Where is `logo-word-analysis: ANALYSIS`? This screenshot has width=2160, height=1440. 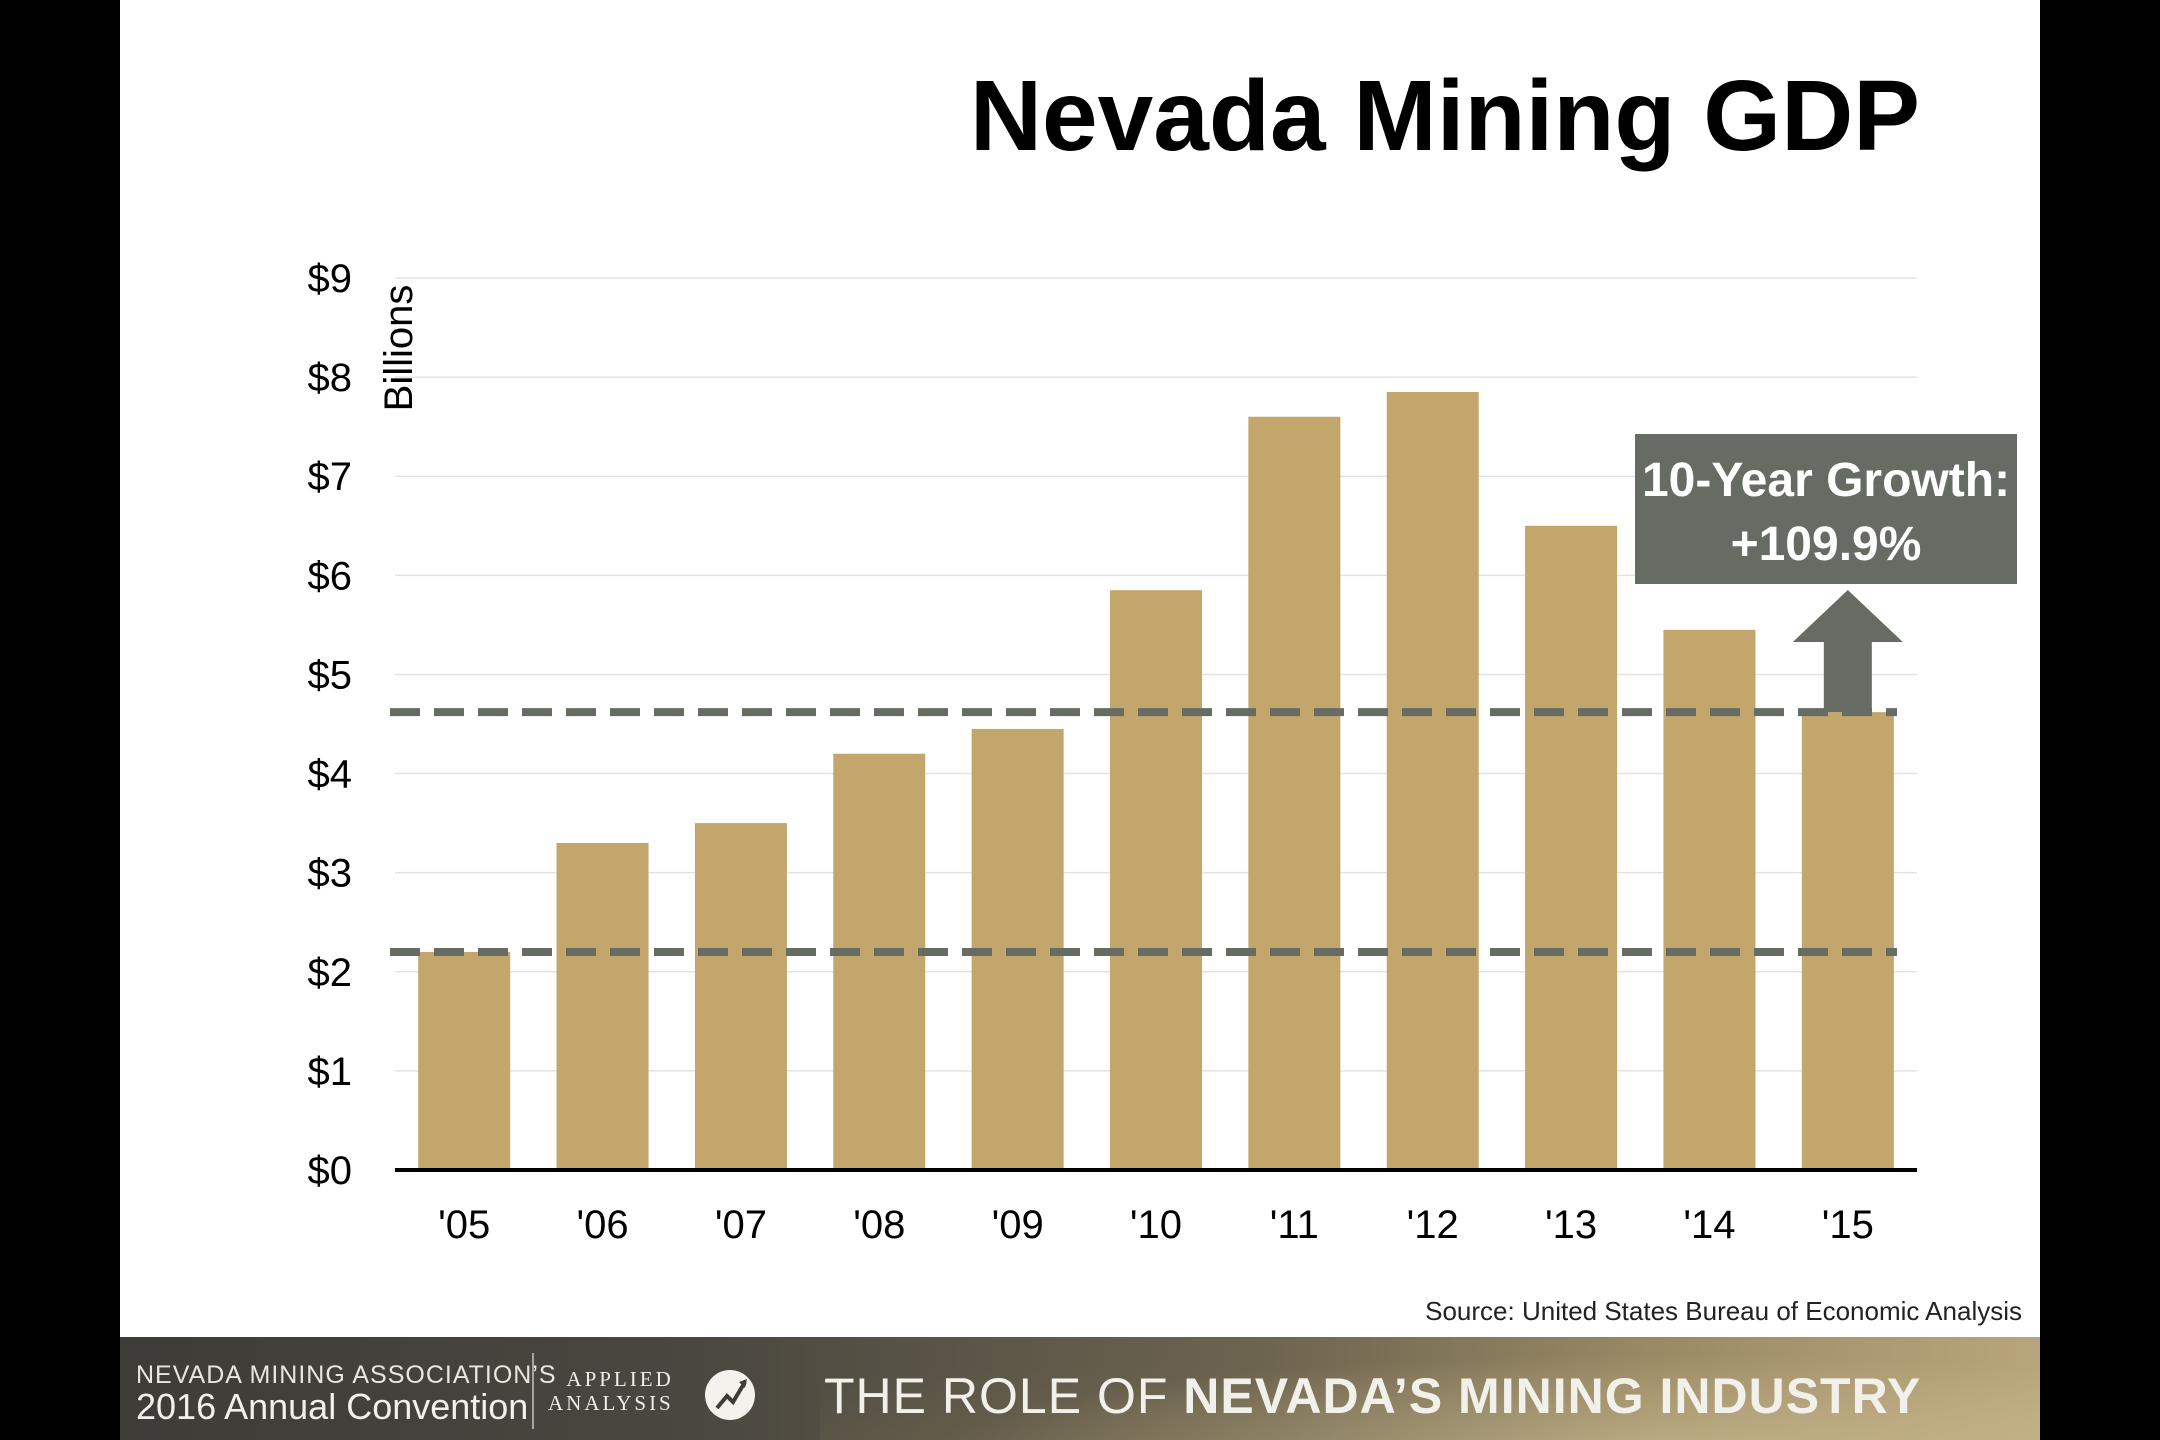 logo-word-analysis: ANALYSIS is located at coordinates (611, 1403).